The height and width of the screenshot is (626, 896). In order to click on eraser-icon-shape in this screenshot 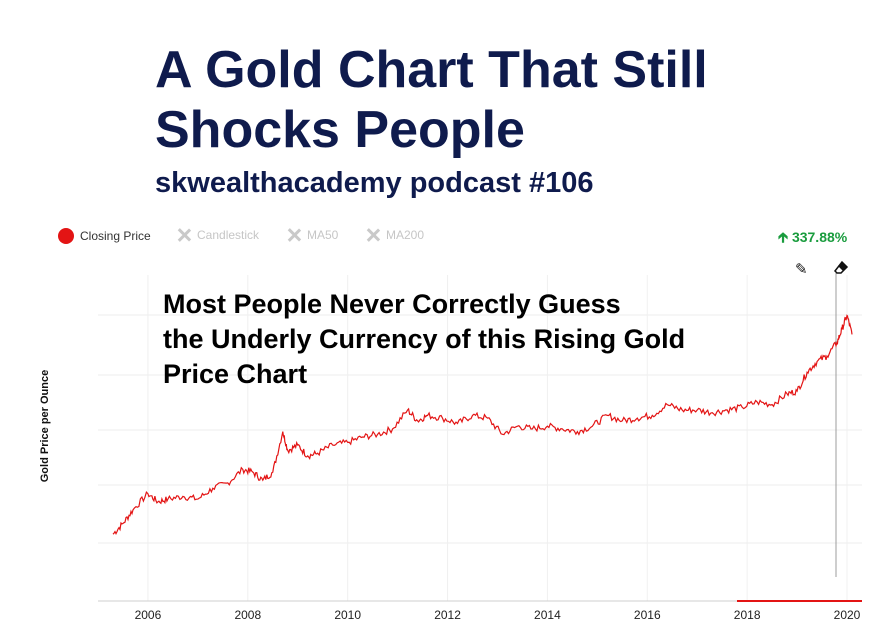, I will do `click(841, 267)`.